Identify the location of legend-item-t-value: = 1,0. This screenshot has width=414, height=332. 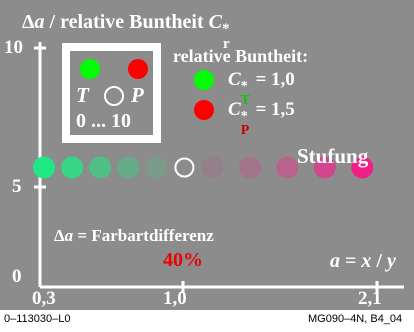
(272, 79).